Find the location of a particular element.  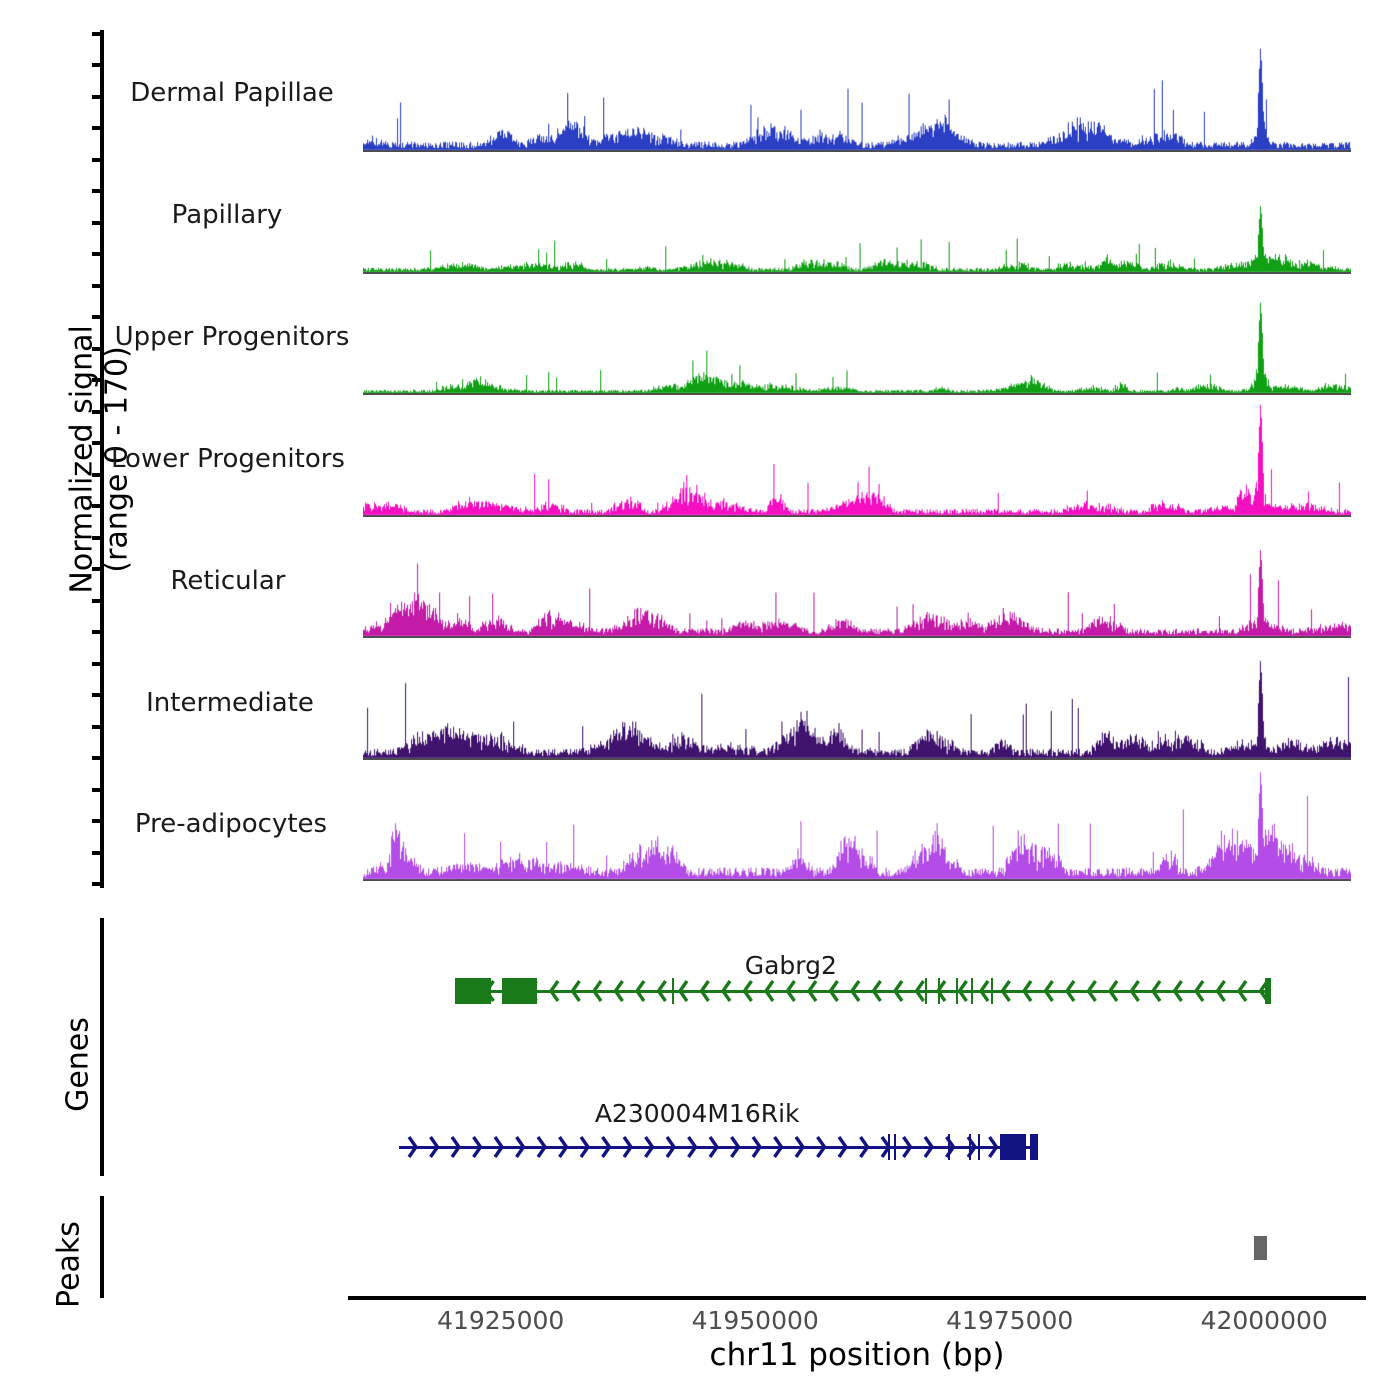

strand-arrow-right-icon is located at coordinates (723, 1147).